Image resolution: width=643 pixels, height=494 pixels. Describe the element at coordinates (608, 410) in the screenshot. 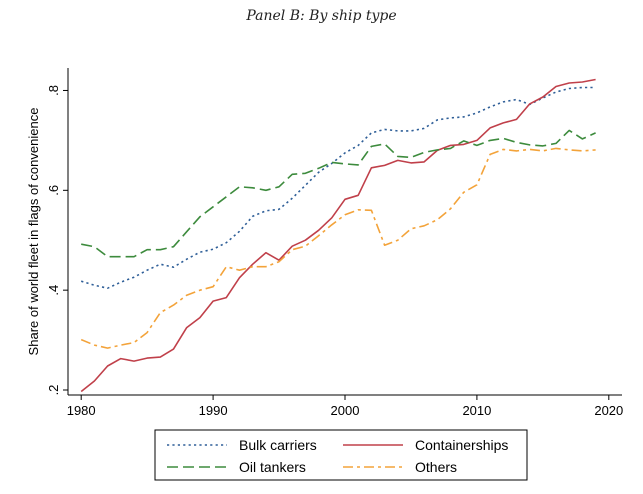

I see `x-tick-label: 2020` at that location.